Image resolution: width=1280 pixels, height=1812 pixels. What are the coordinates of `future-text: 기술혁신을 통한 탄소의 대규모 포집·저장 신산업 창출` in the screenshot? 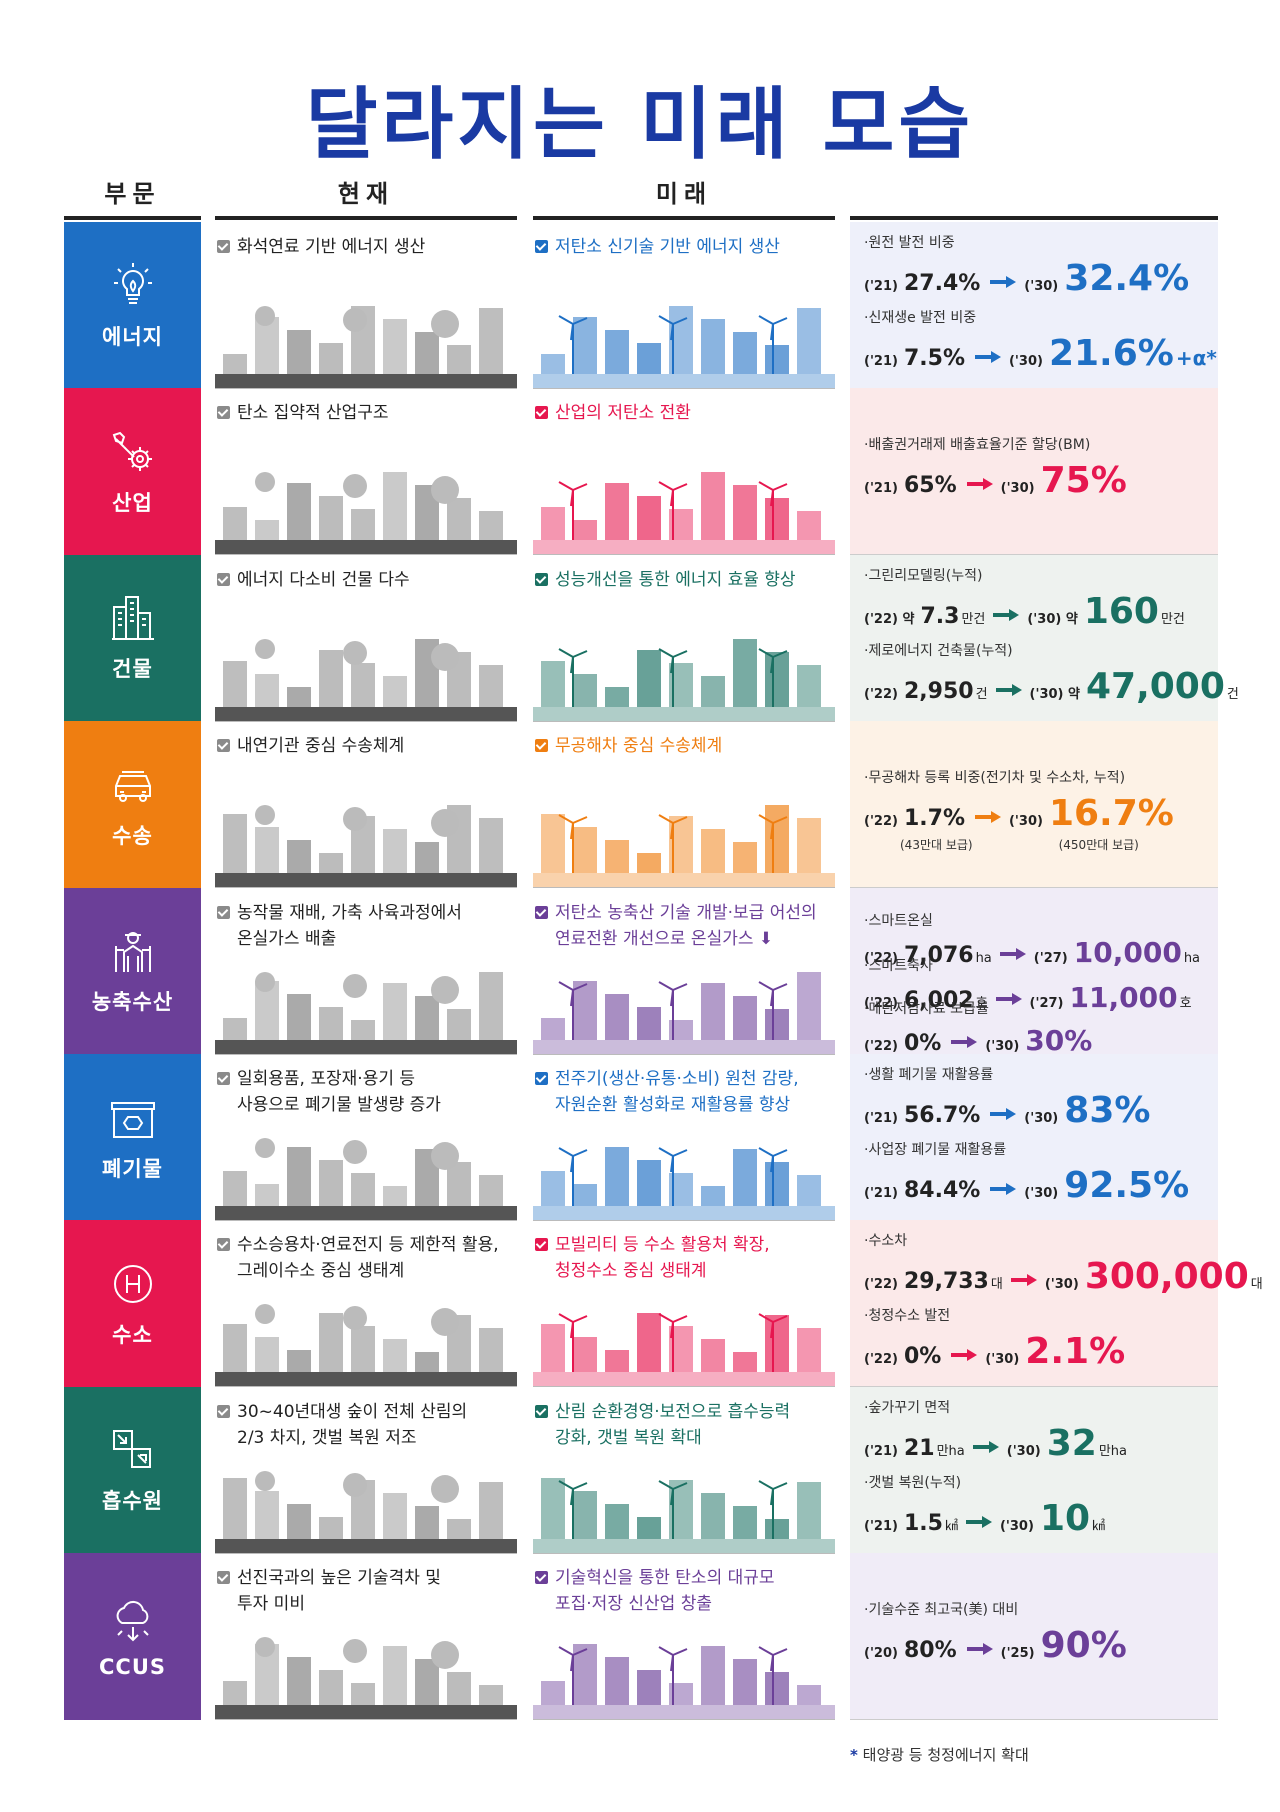 It's located at (665, 1591).